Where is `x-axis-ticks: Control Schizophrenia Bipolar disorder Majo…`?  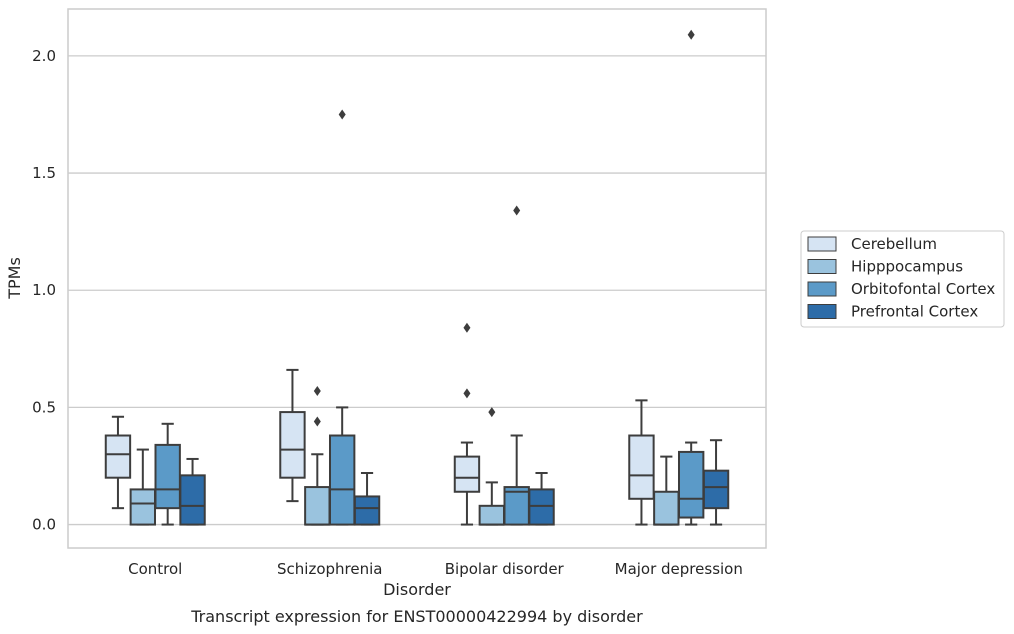 x-axis-ticks: Control Schizophrenia Bipolar disorder Majo… is located at coordinates (435, 569).